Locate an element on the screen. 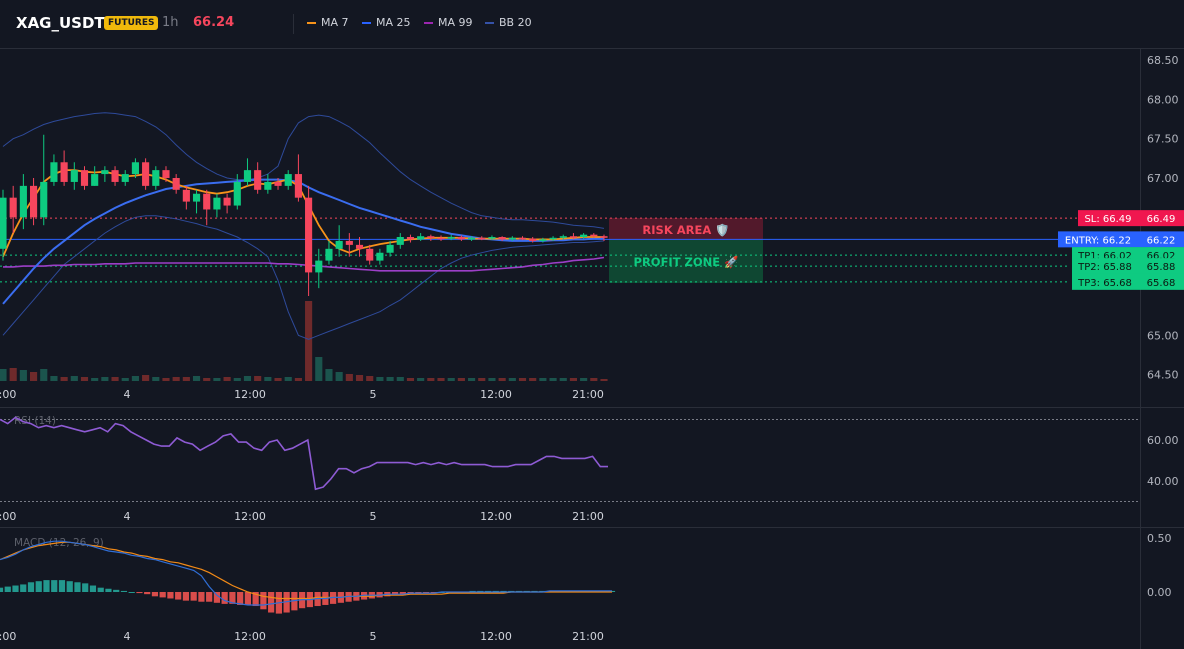 The width and height of the screenshot is (1184, 649). rsi-tick: 60.00 is located at coordinates (1163, 440).